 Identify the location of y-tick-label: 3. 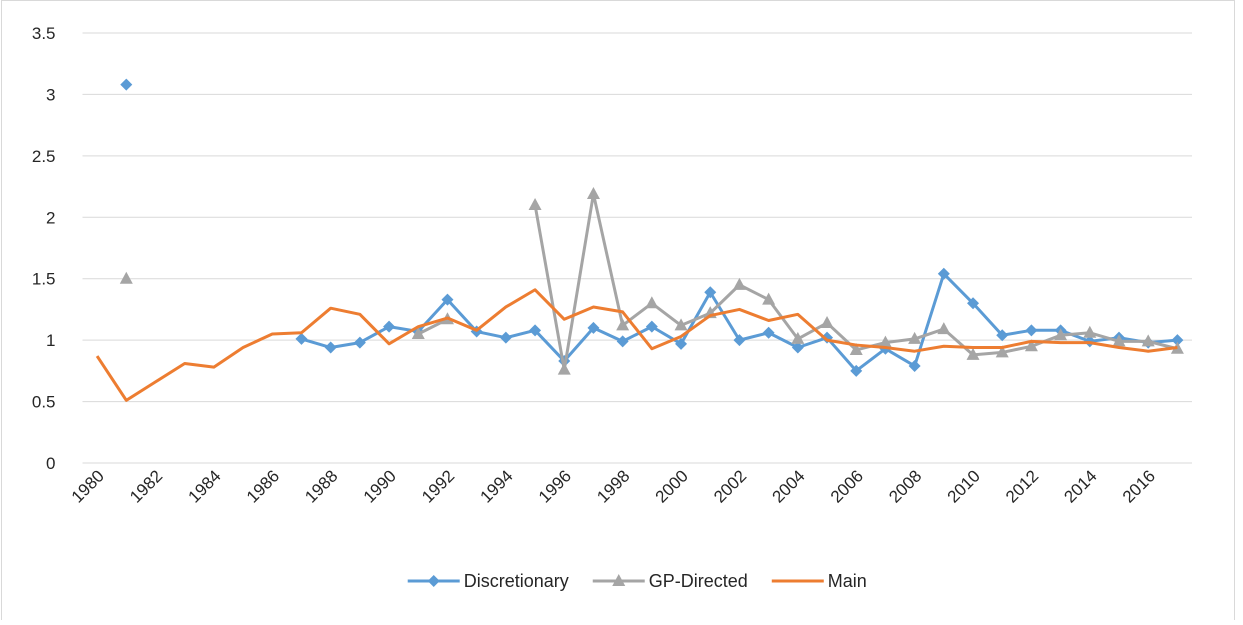
(50, 94).